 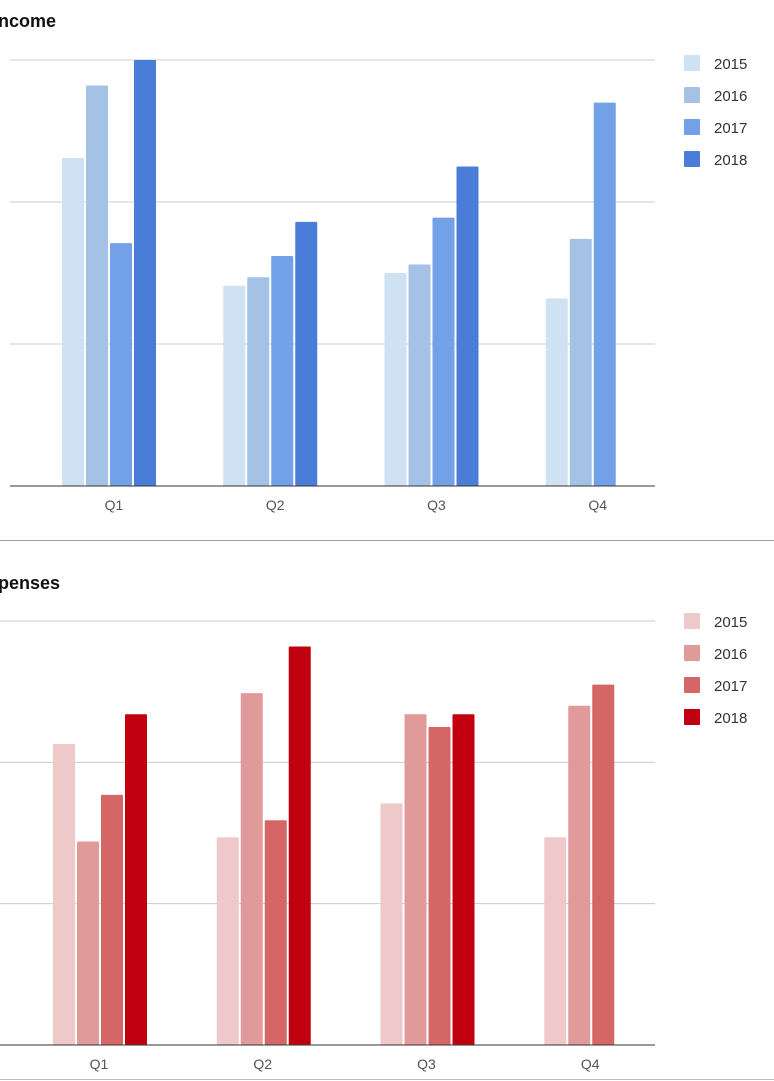 What do you see at coordinates (436, 505) in the screenshot?
I see `income-tick-label-Q3: Q3` at bounding box center [436, 505].